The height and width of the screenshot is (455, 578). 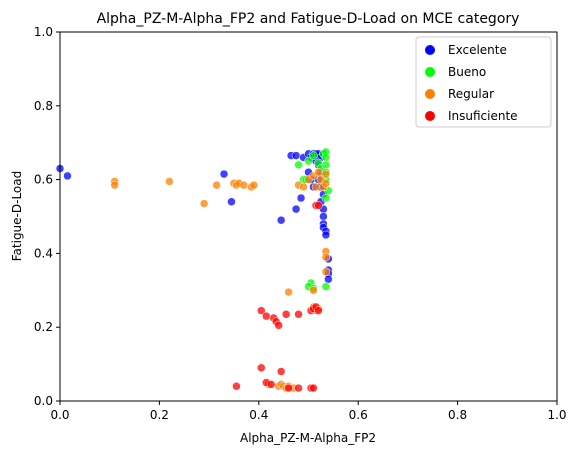 I want to click on legend-label: Bueno, so click(x=467, y=72).